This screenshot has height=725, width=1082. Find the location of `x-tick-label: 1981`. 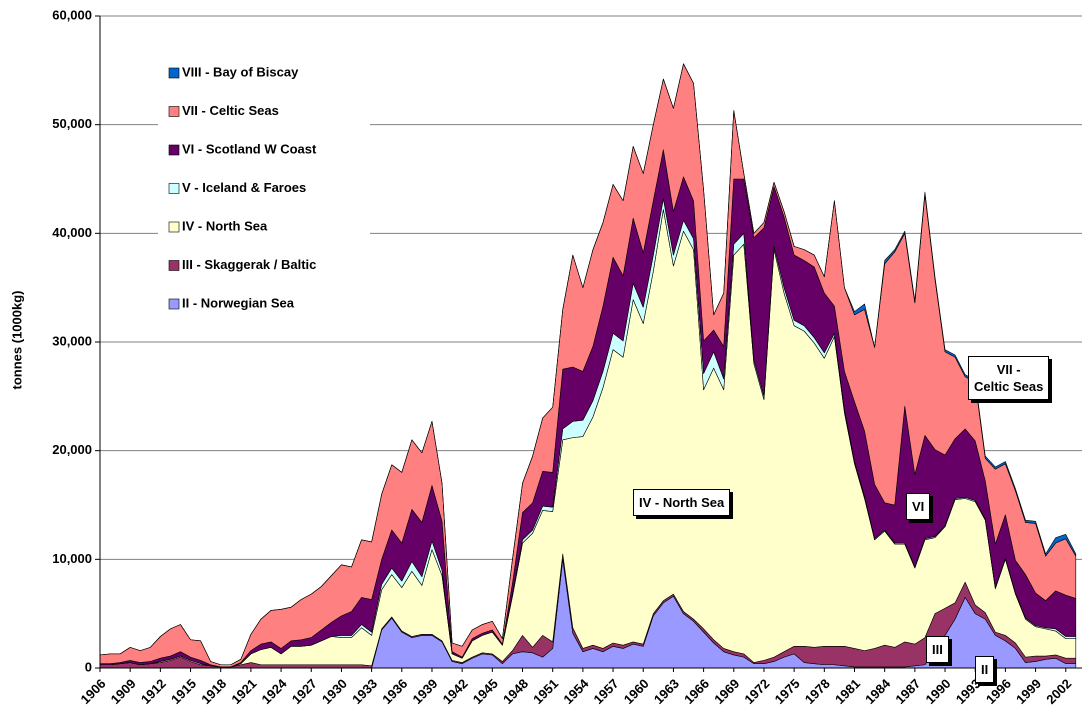

x-tick-label: 1981 is located at coordinates (847, 691).